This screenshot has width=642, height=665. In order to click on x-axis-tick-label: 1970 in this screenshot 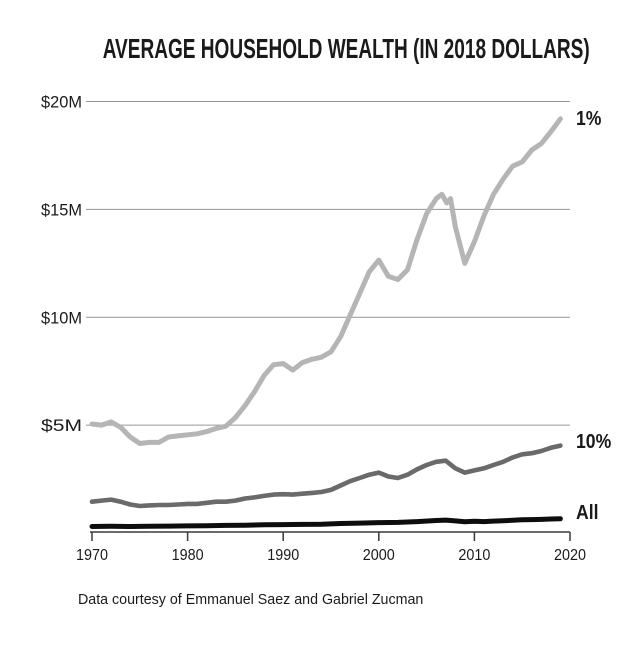, I will do `click(92, 555)`.